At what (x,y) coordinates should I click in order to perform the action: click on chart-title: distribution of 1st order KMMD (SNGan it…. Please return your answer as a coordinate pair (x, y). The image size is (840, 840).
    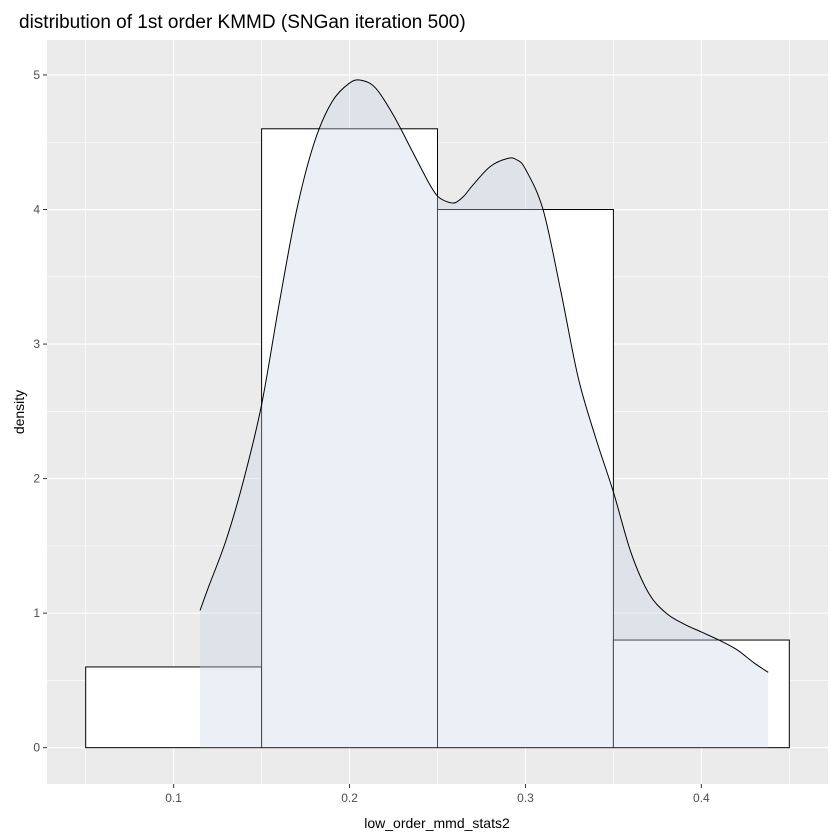
    Looking at the image, I should click on (242, 22).